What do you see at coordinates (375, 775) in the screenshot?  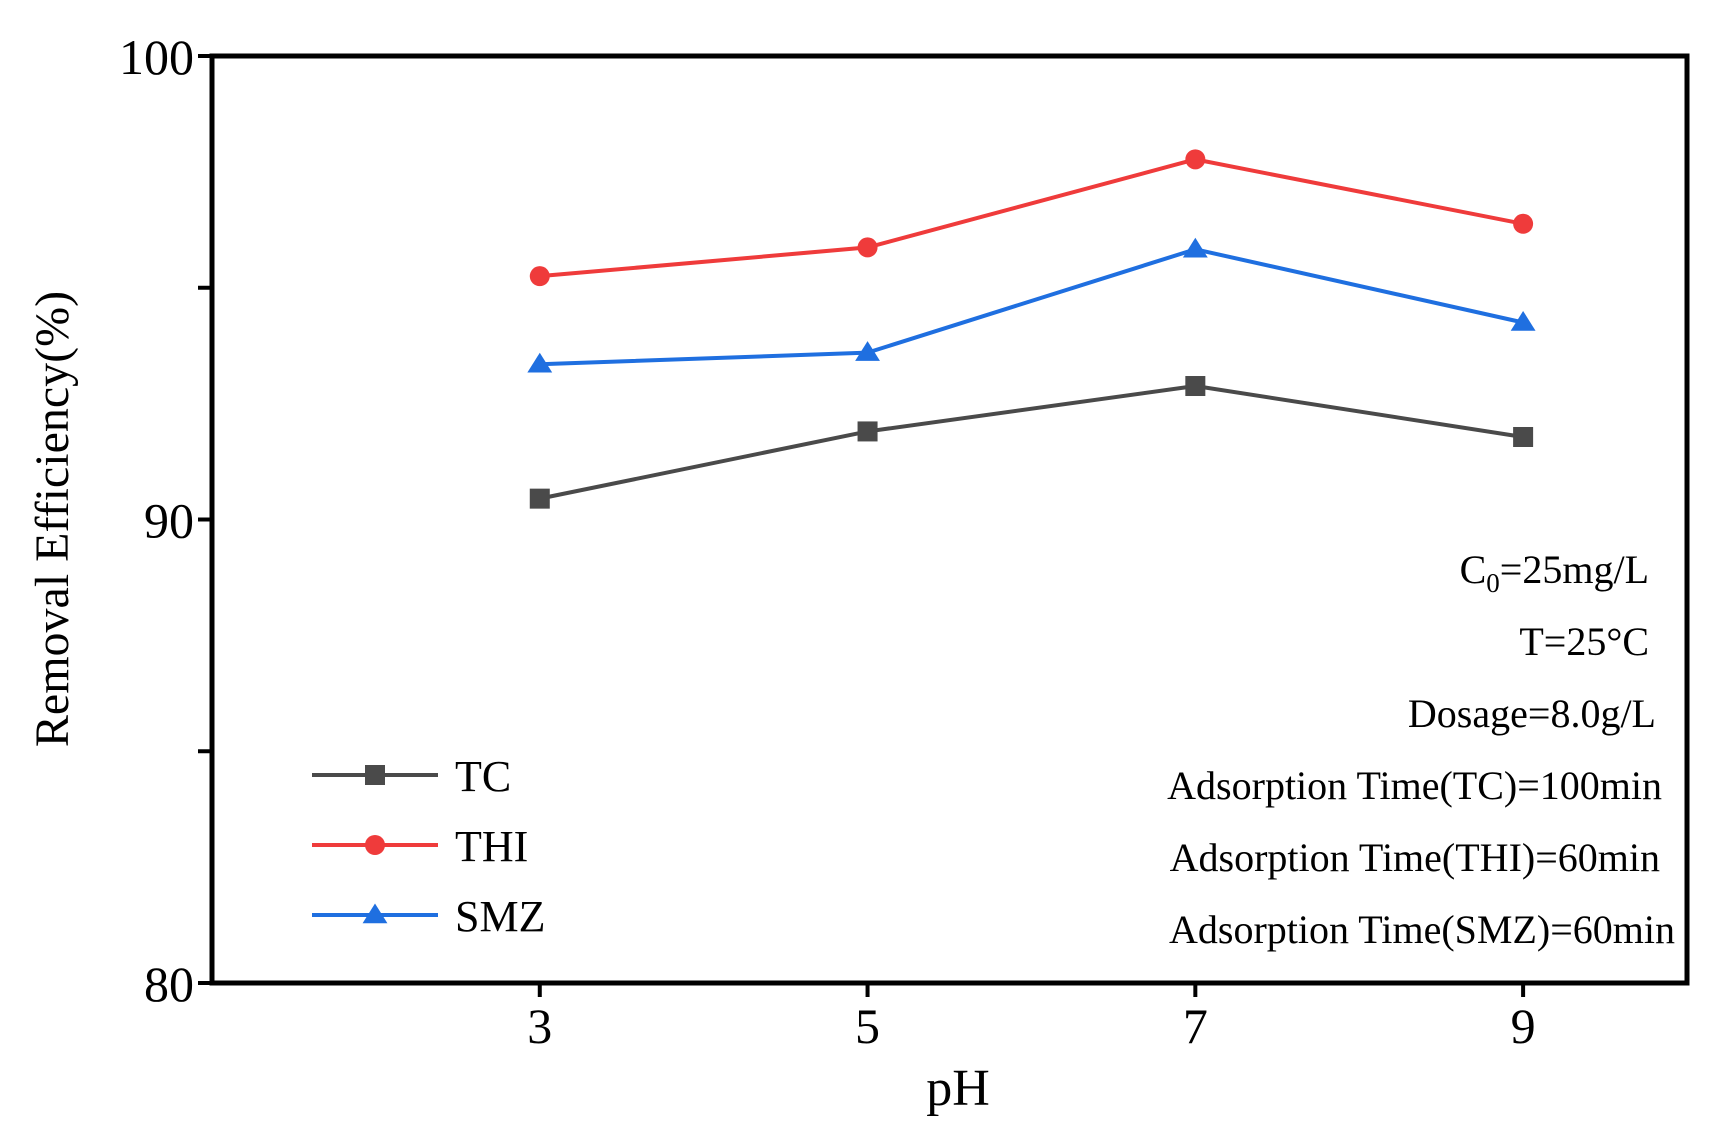 I see `legend-marker-tc` at bounding box center [375, 775].